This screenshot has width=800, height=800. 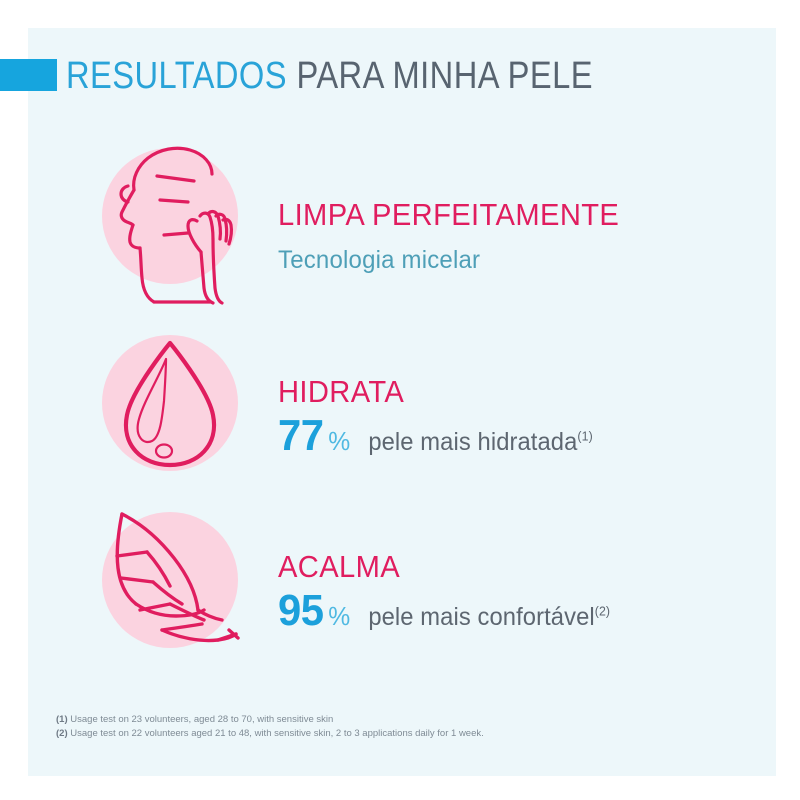 What do you see at coordinates (379, 260) in the screenshot?
I see `benefit-subtitle: Tecnologia micelar` at bounding box center [379, 260].